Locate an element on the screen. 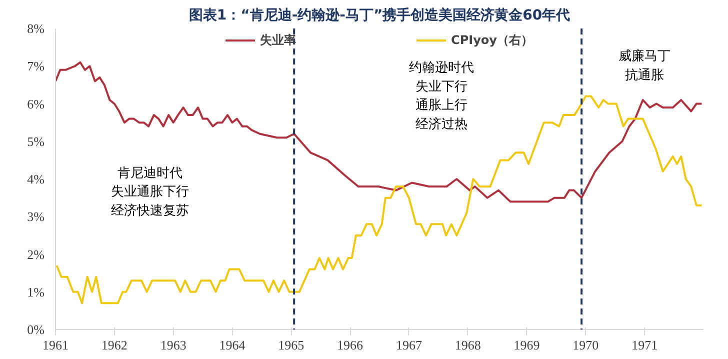 The height and width of the screenshot is (359, 728). y-tick-label: 7% is located at coordinates (36, 66).